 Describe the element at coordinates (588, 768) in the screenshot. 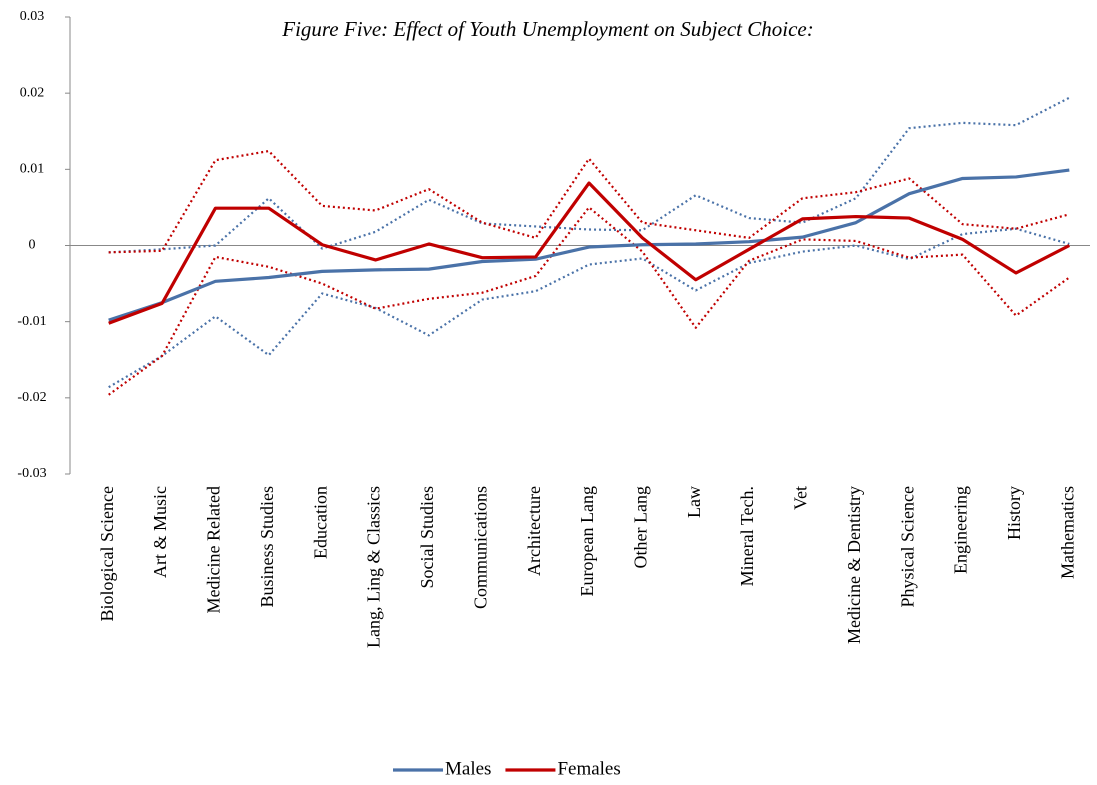

I see `legend-label: Females` at that location.